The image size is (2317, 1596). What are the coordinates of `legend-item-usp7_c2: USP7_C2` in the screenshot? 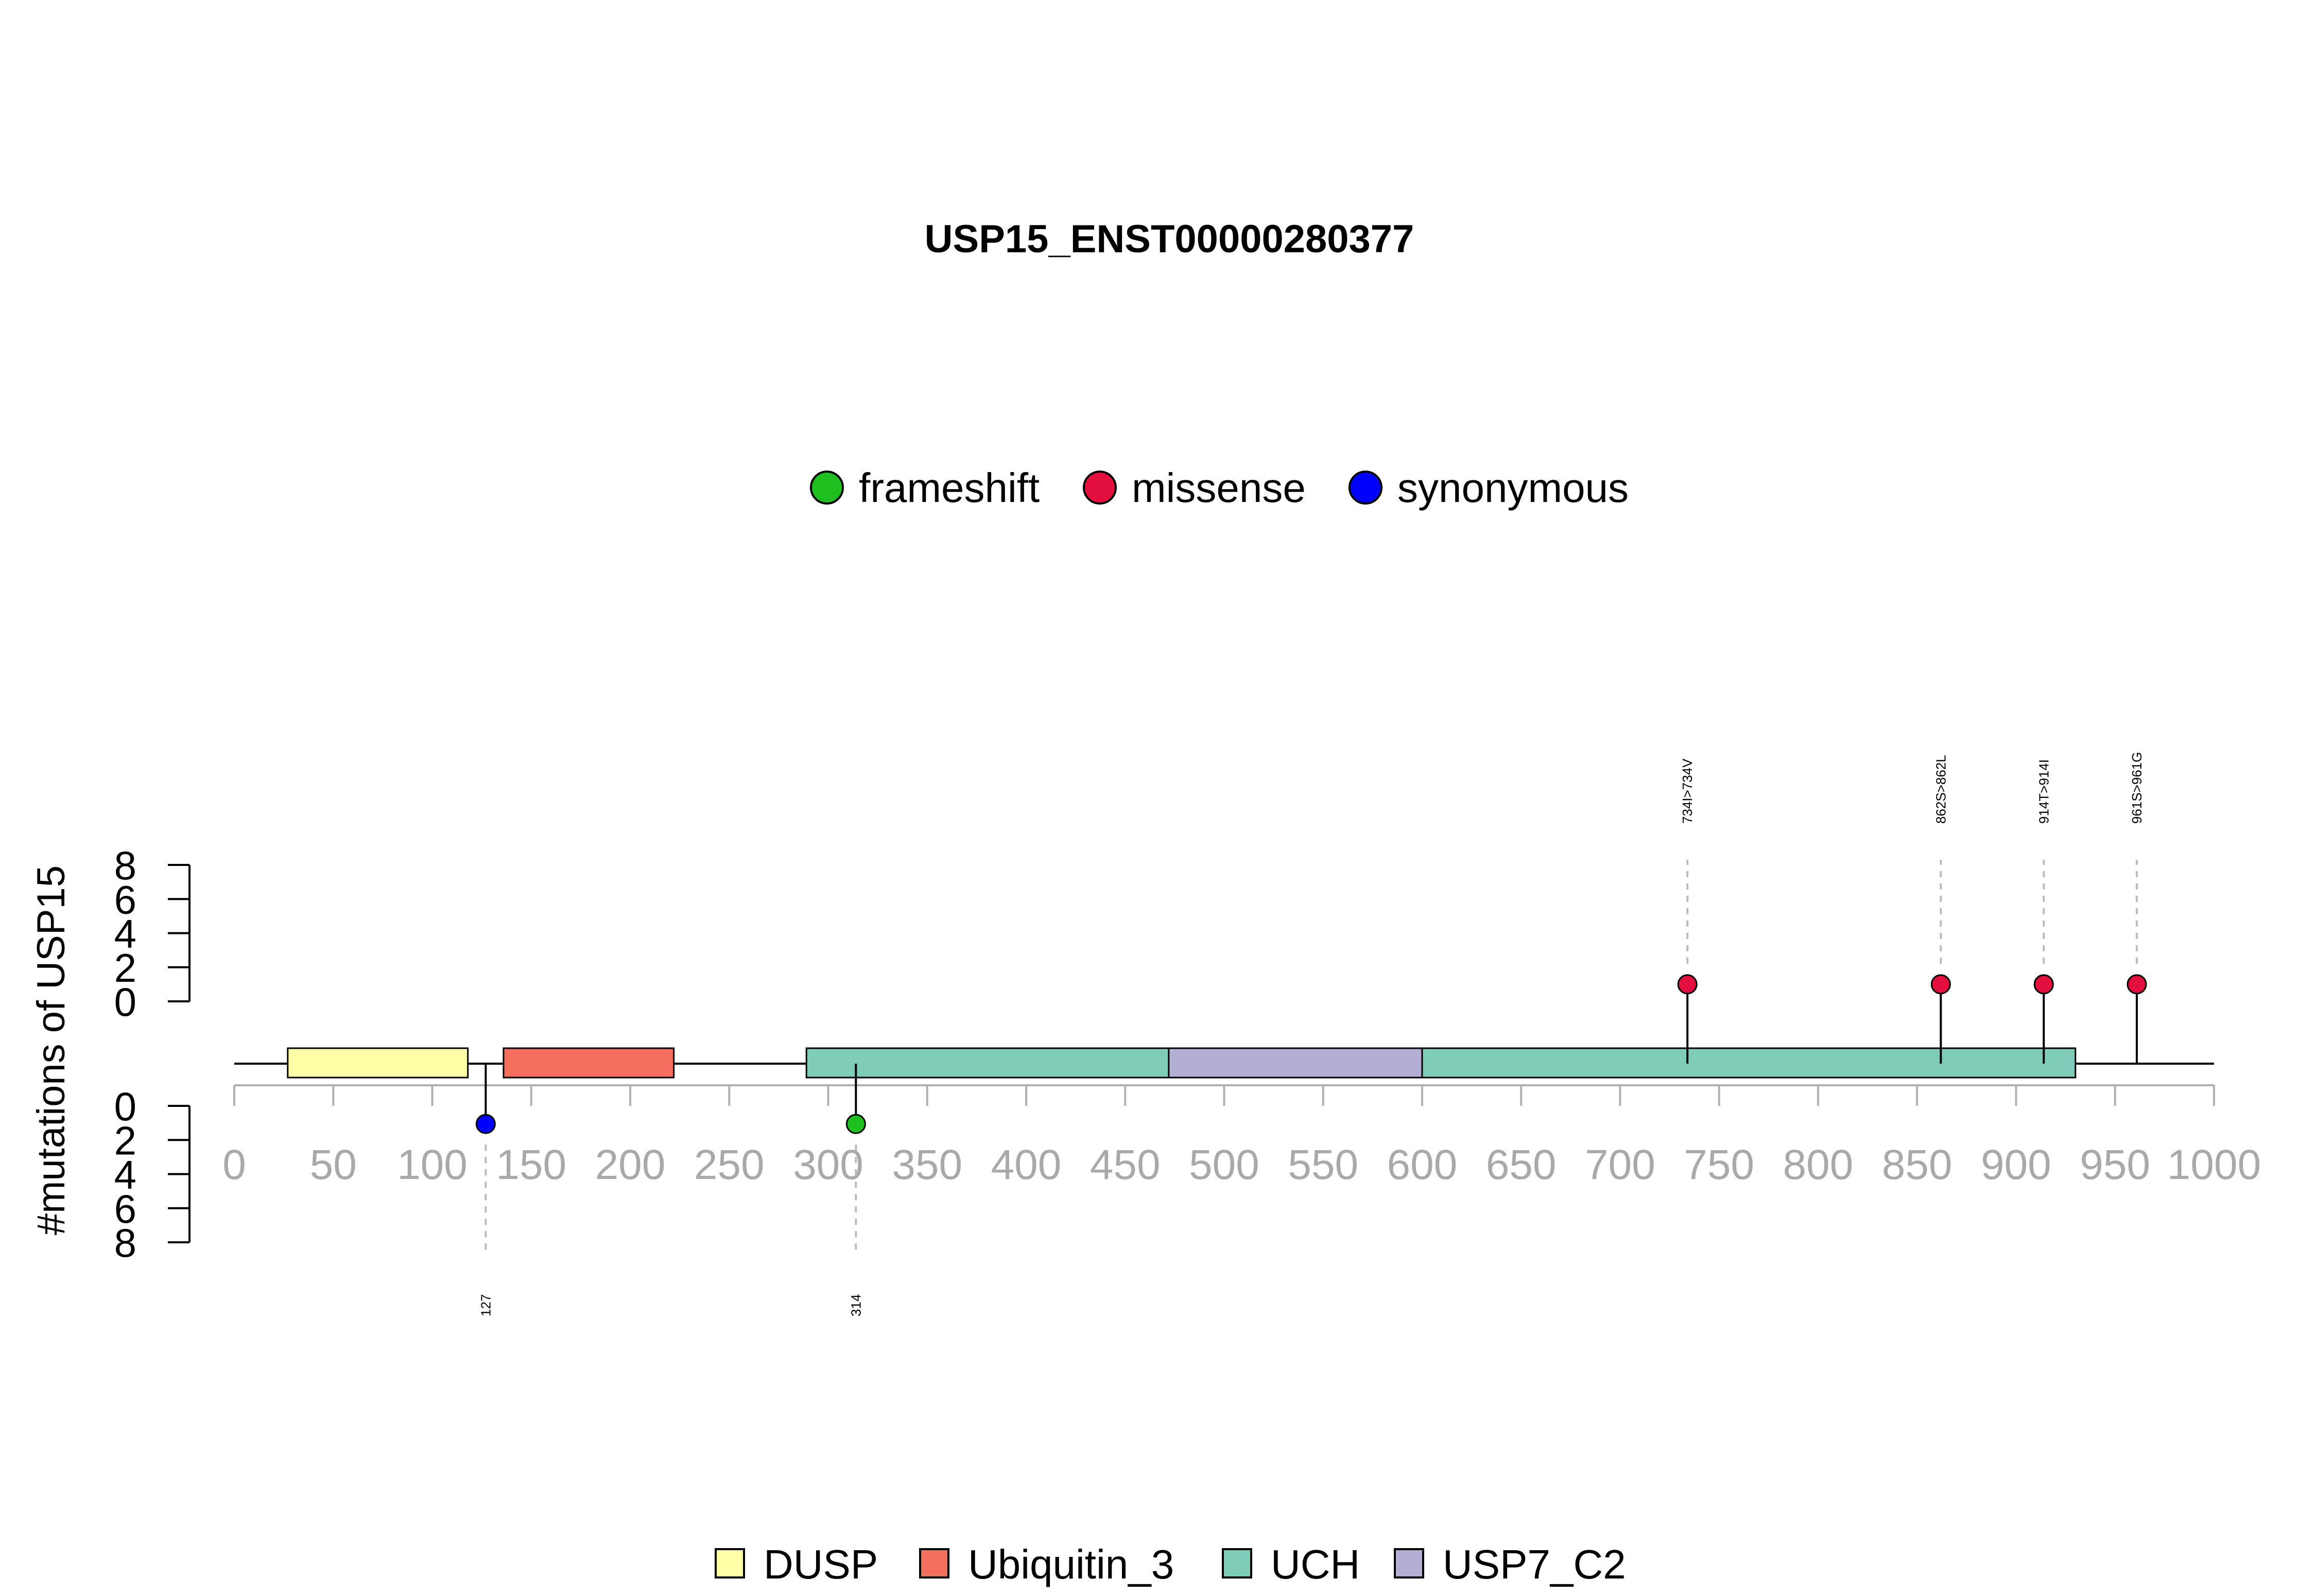 It's located at (1510, 1564).